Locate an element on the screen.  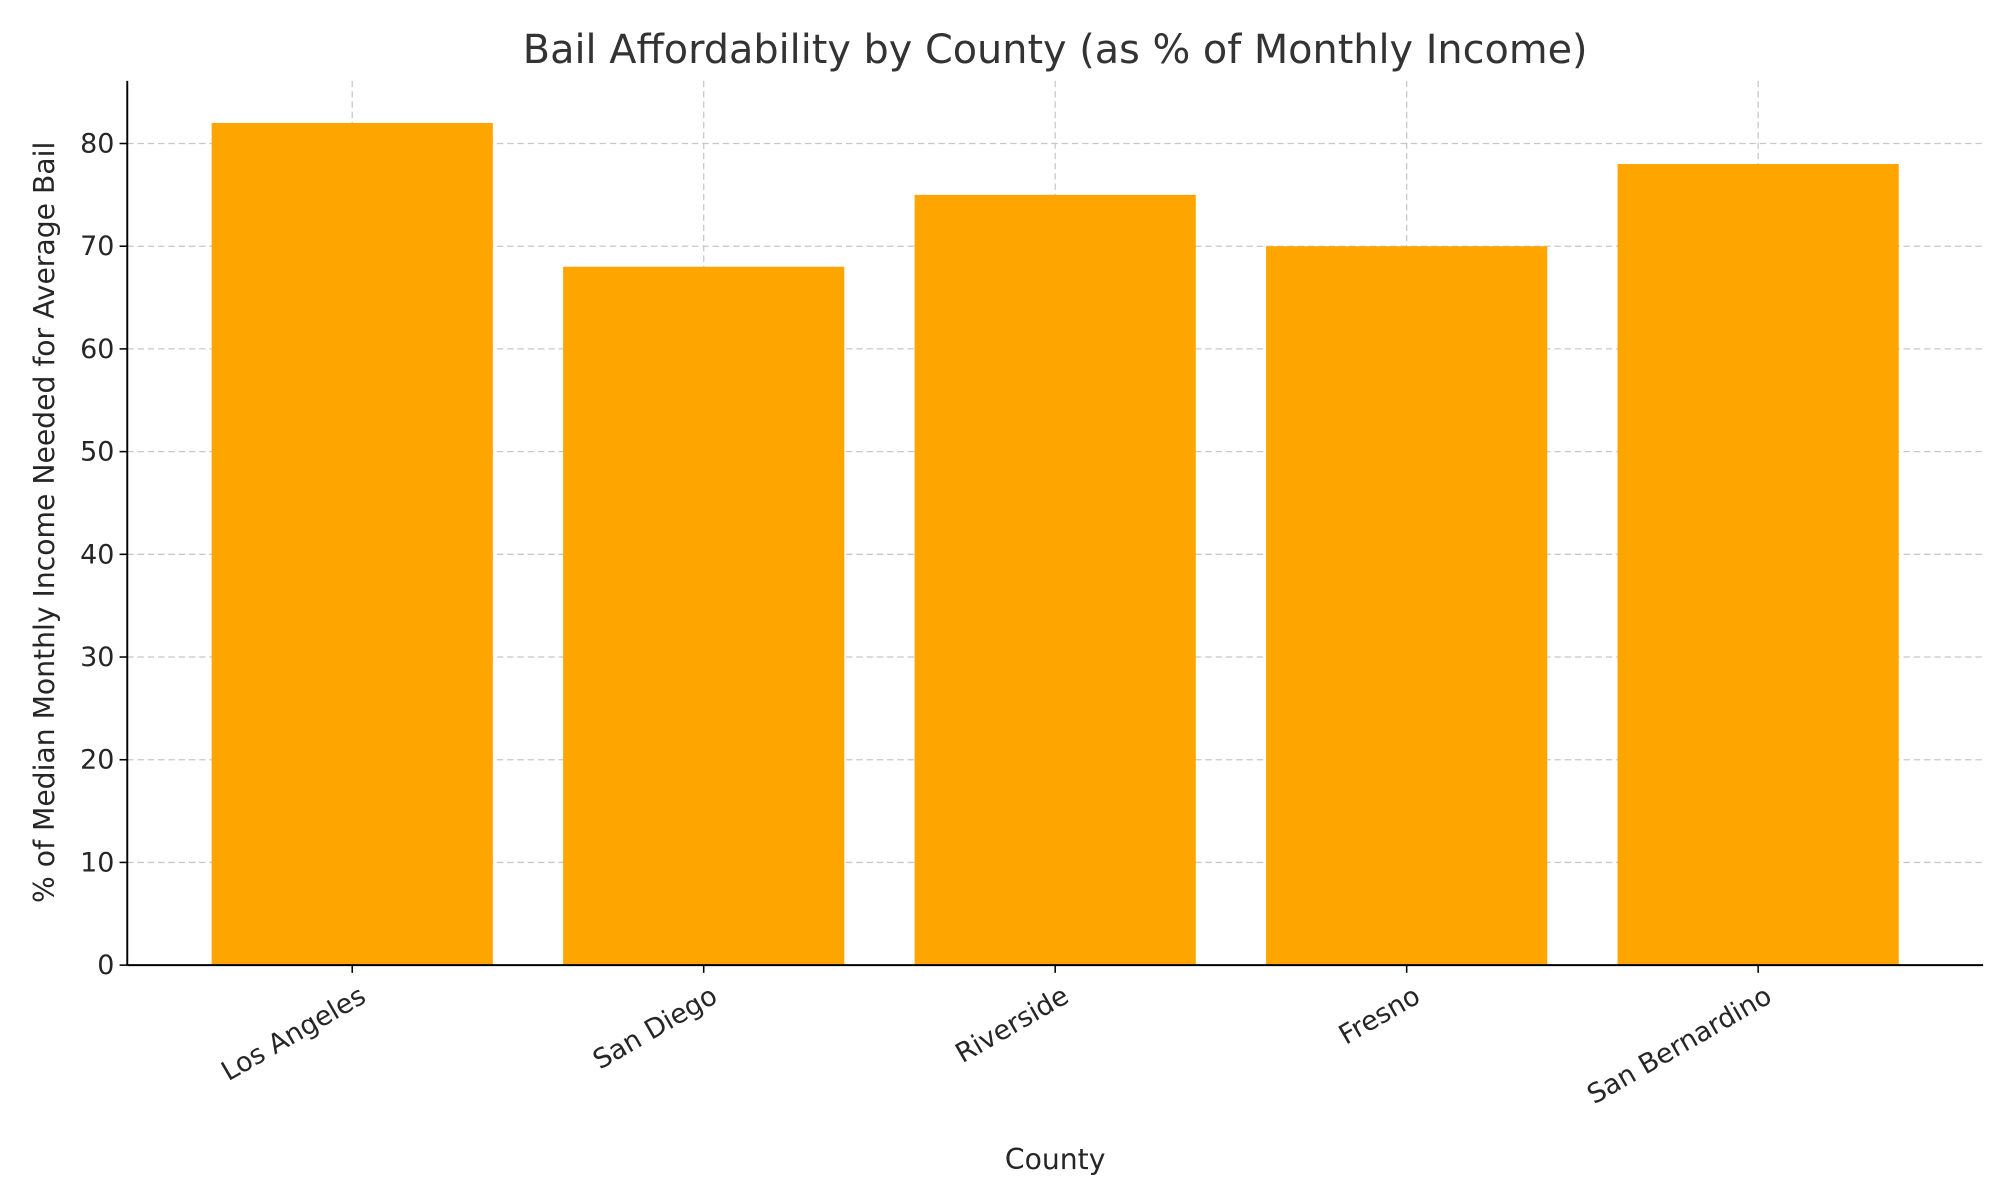
x-tick-label: San Diego is located at coordinates (655, 1028).